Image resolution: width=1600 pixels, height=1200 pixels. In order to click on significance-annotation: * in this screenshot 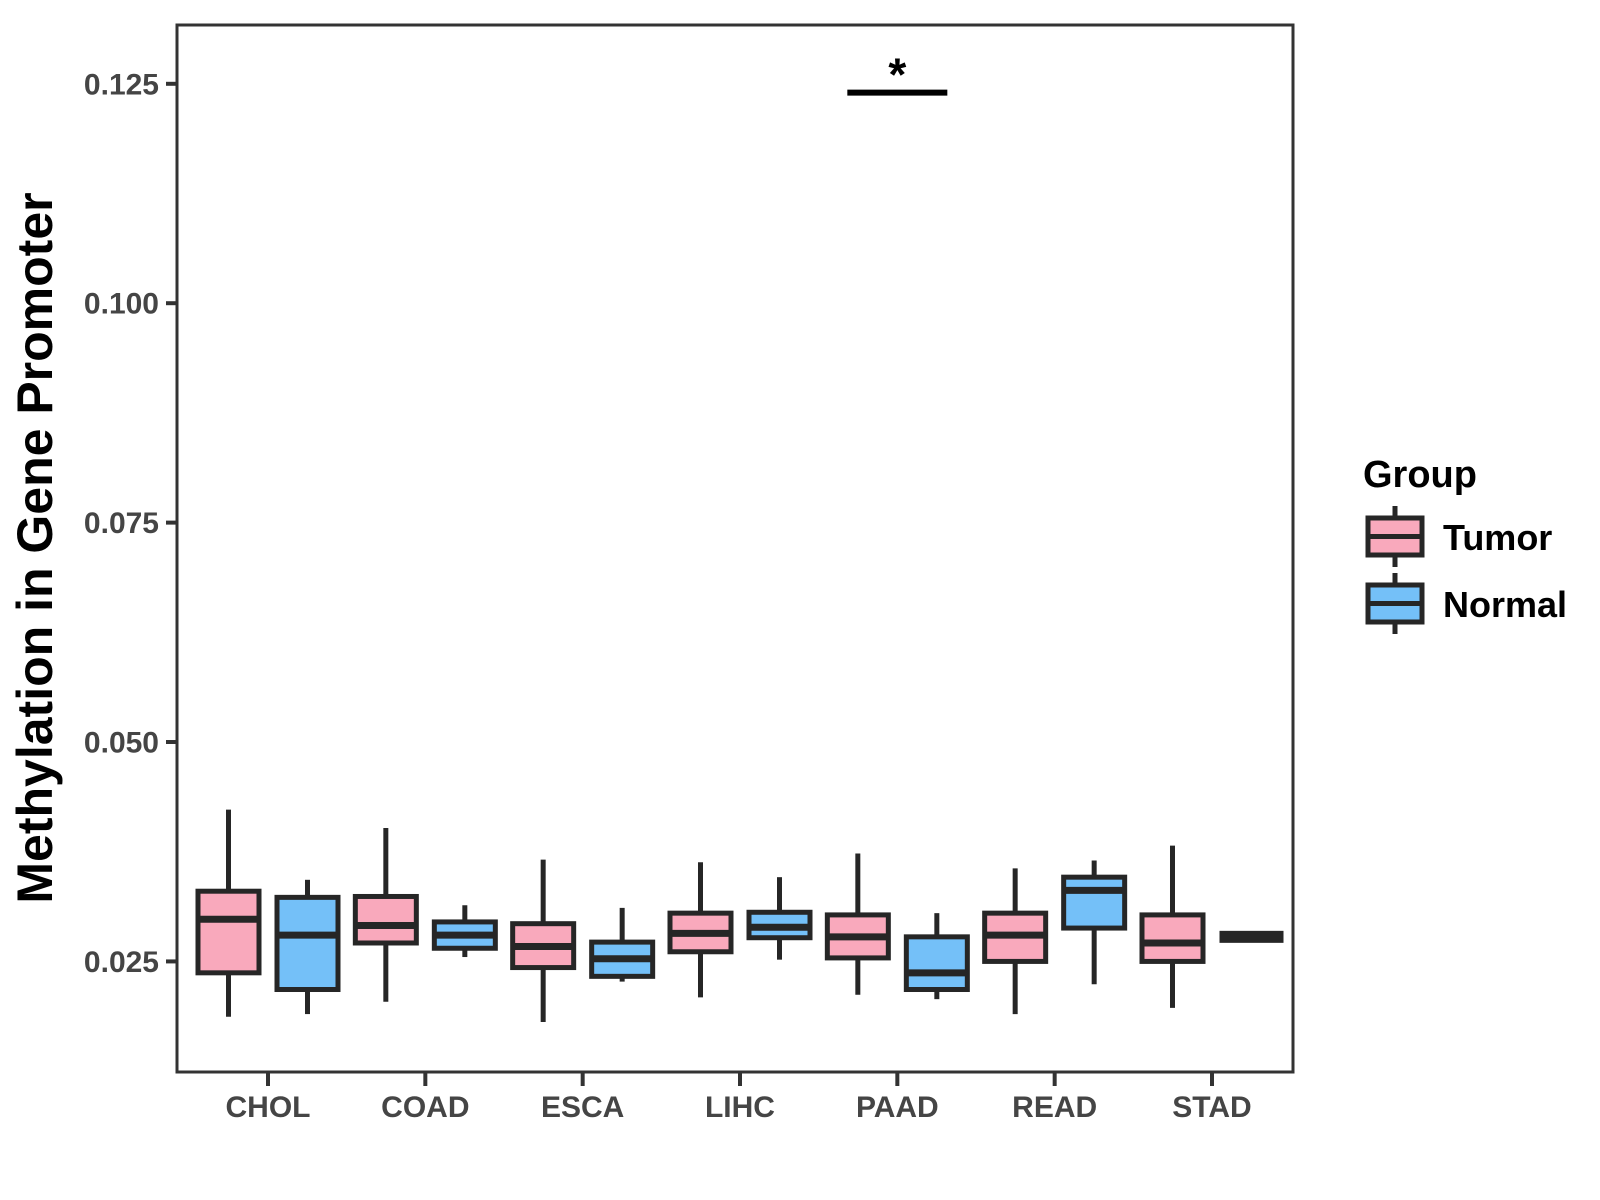, I will do `click(897, 75)`.